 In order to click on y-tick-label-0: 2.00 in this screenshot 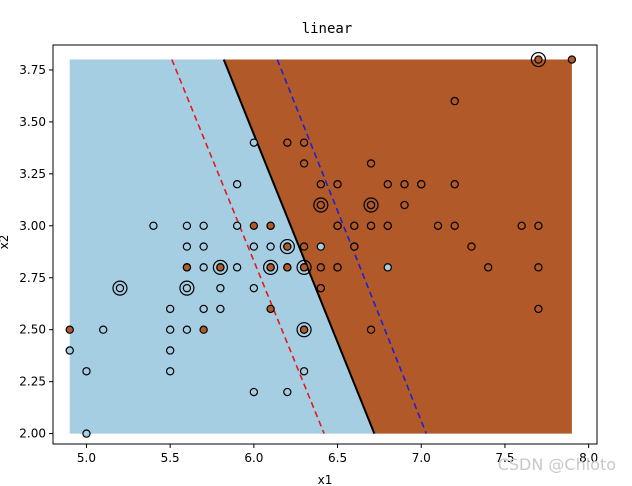, I will do `click(32, 434)`.